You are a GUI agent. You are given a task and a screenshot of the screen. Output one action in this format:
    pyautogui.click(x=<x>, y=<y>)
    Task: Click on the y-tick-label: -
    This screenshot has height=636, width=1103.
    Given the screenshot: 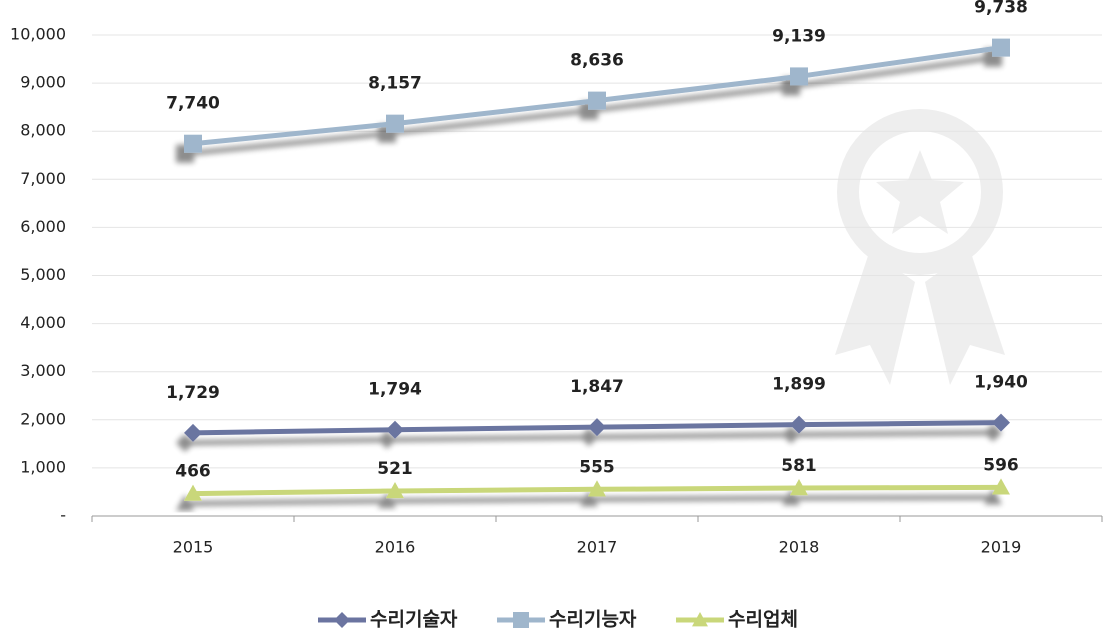 What is the action you would take?
    pyautogui.click(x=63, y=515)
    